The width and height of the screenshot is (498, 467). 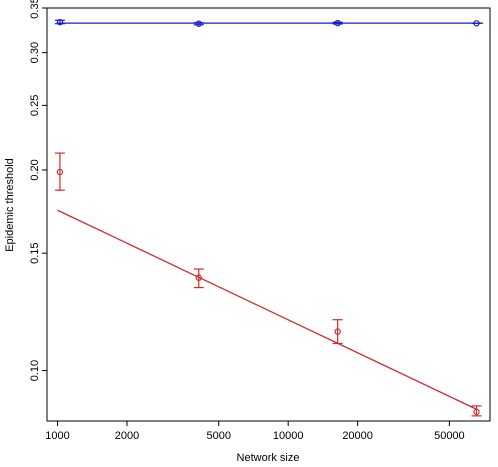 What do you see at coordinates (35, 370) in the screenshot?
I see `y-tick-label-0: 0.10` at bounding box center [35, 370].